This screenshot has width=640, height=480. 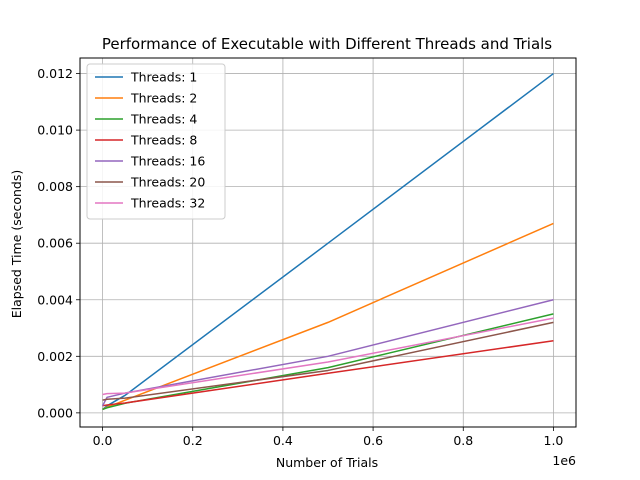 I want to click on x-tick-label: 0.2, so click(x=193, y=440).